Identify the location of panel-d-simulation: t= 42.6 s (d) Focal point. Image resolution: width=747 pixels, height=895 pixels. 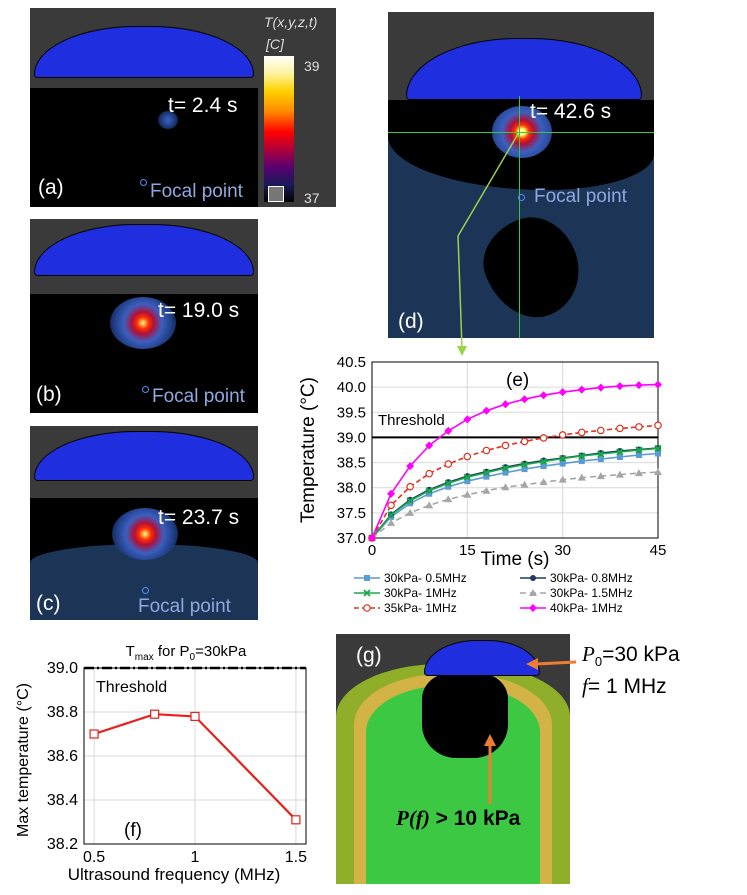
(521, 175).